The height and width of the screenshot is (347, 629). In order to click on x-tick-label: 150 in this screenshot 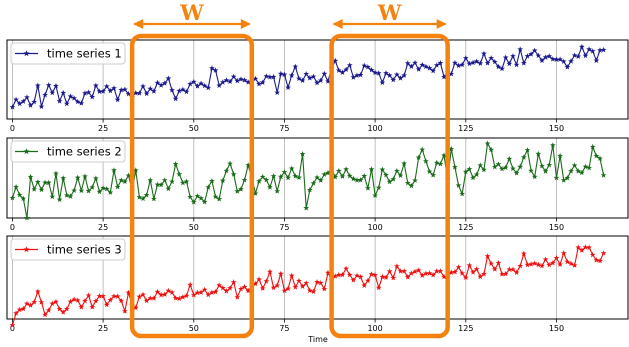, I will do `click(556, 227)`.